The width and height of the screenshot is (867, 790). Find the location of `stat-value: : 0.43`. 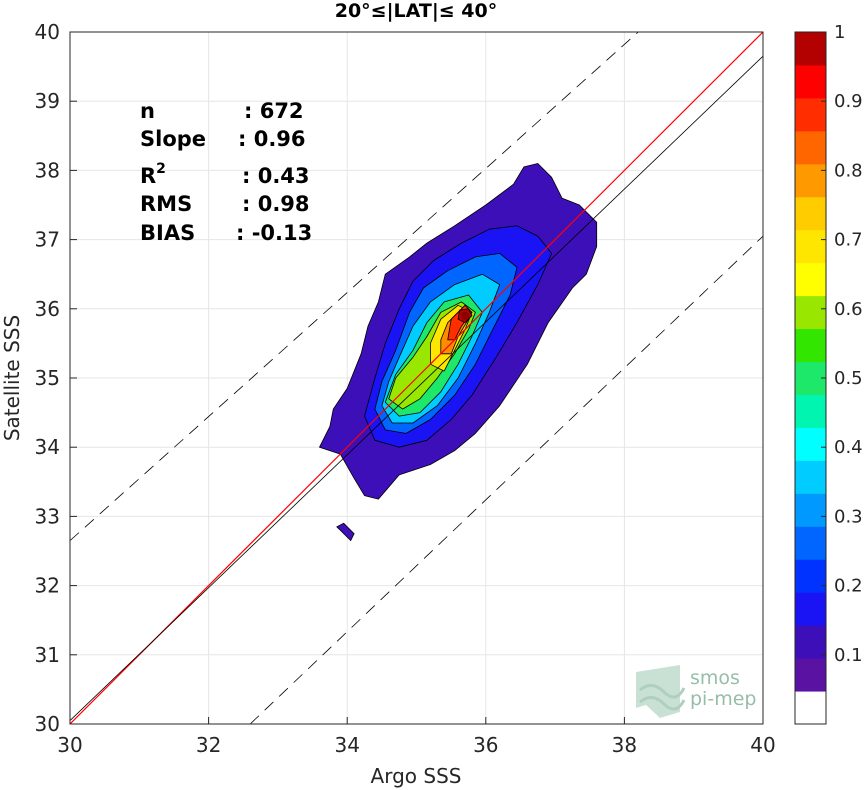

stat-value: : 0.43 is located at coordinates (276, 176).